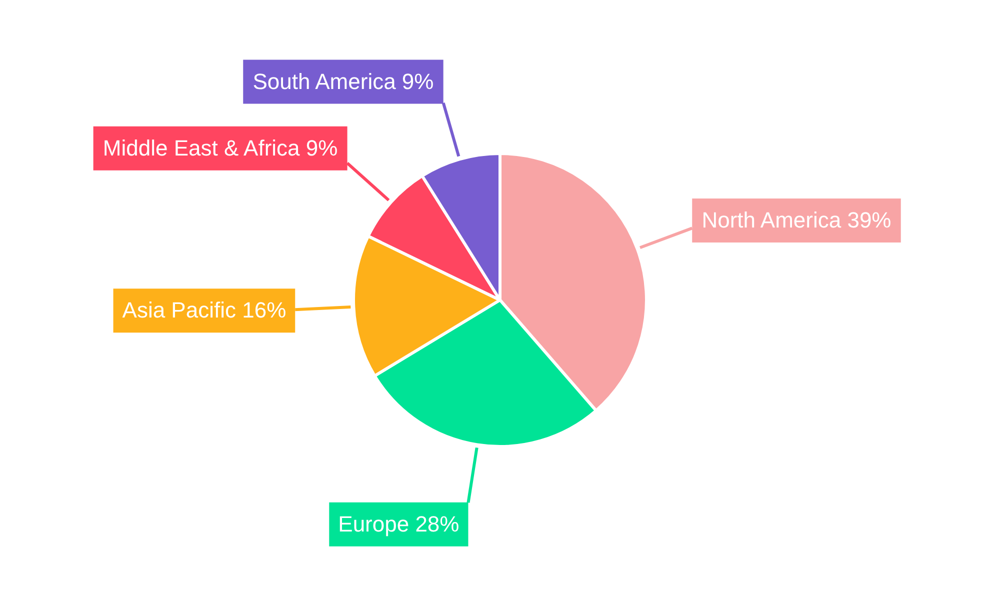  I want to click on slice-label: Asia Pacific 16%, so click(204, 310).